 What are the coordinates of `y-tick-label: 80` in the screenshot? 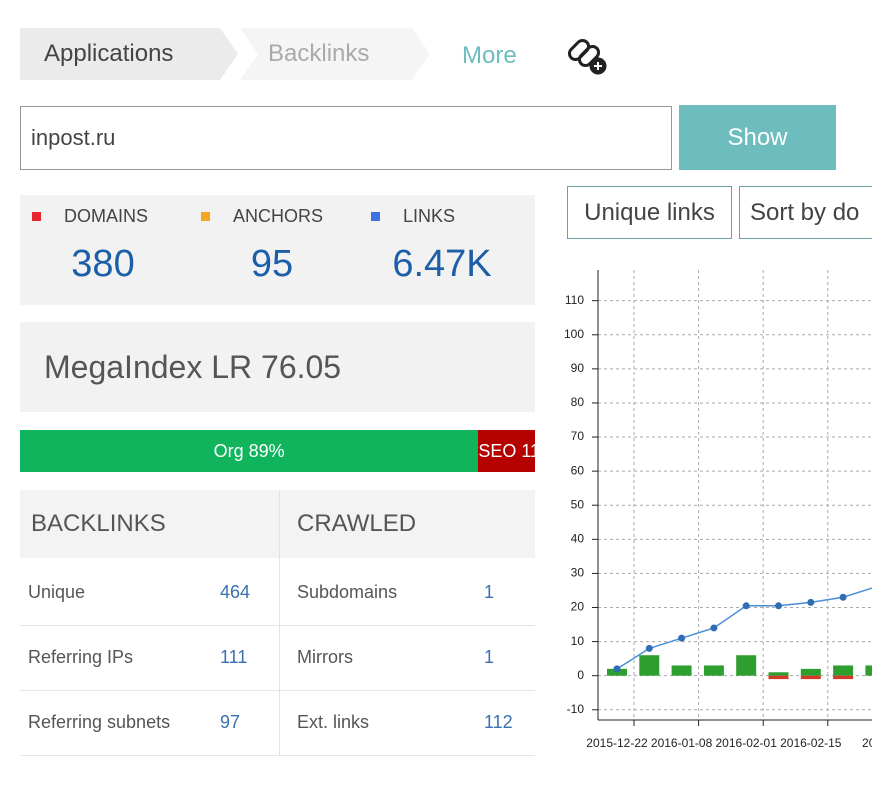 It's located at (578, 402).